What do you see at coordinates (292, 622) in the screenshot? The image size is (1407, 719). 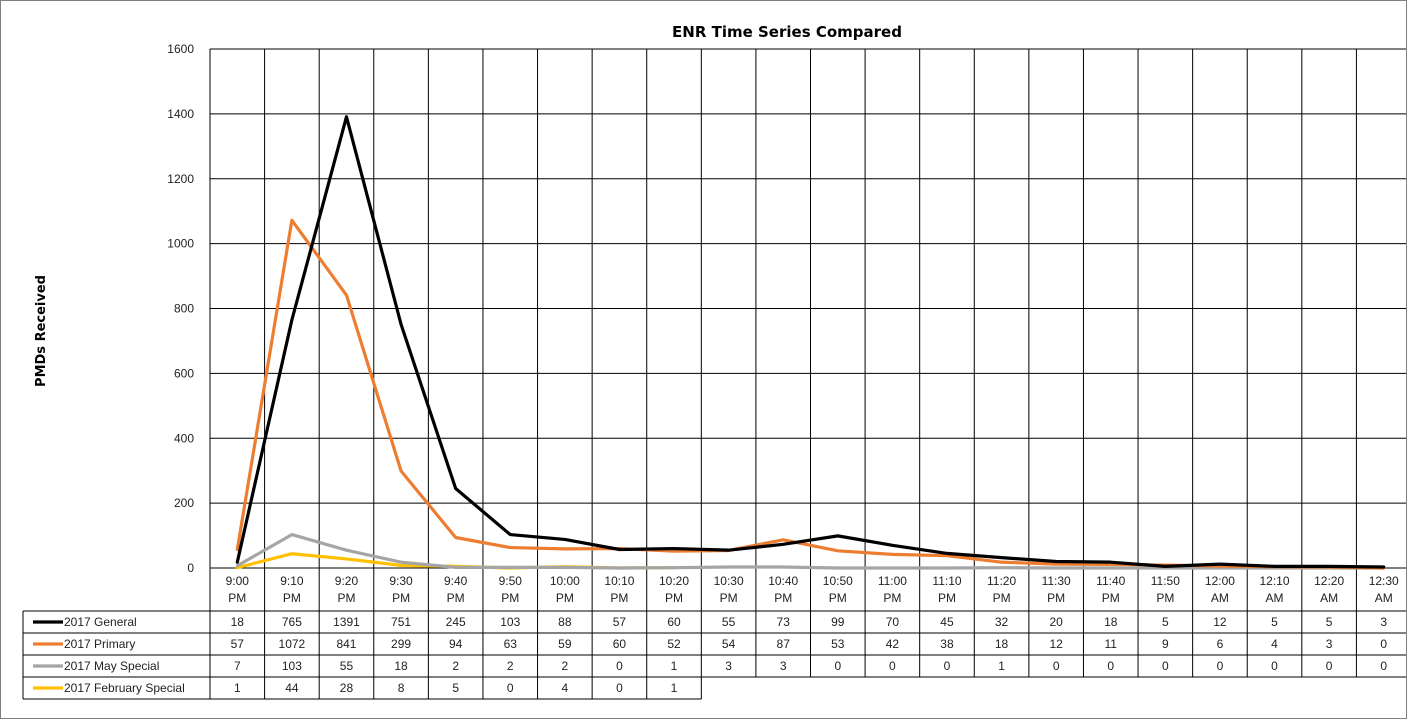 I see `data-label: 765` at bounding box center [292, 622].